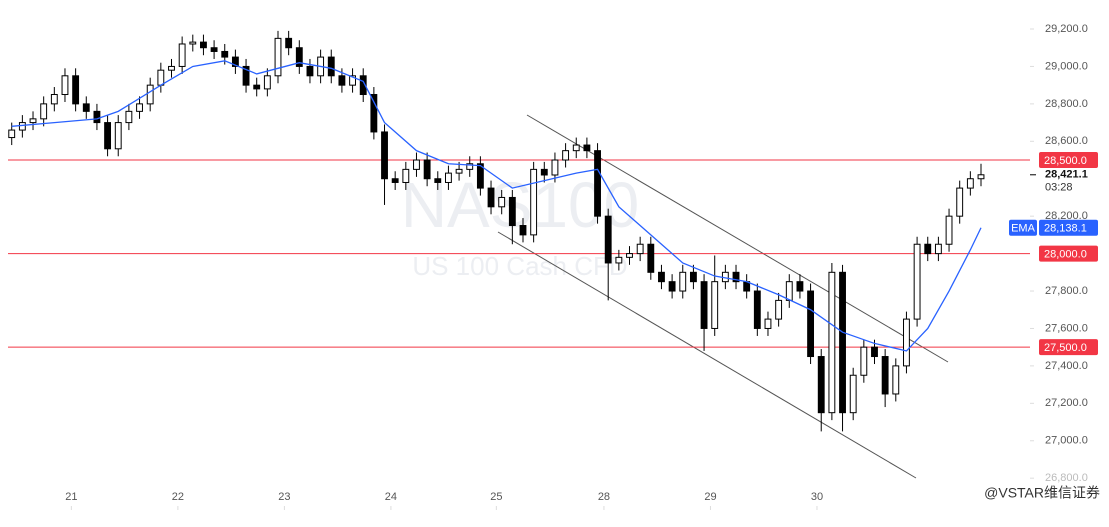  Describe the element at coordinates (1066, 403) in the screenshot. I see `y-tick-label: 27,200.0` at that location.